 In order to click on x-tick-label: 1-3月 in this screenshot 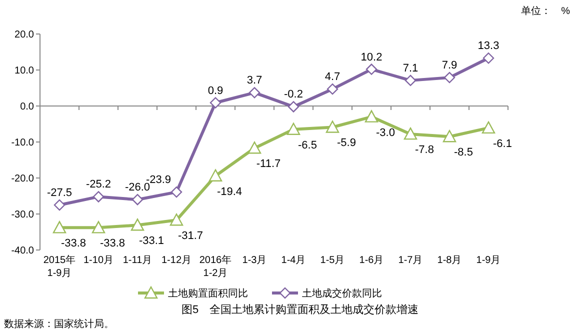, I will do `click(254, 260)`.